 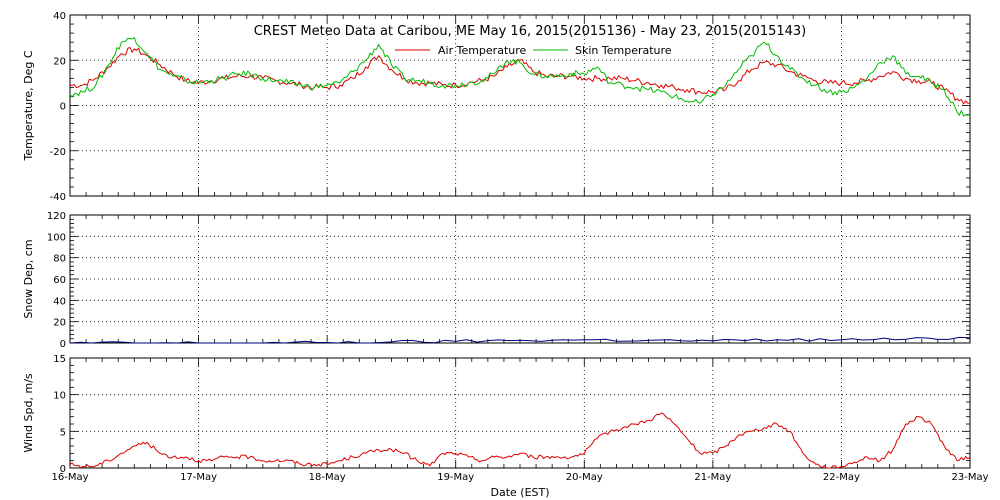 I want to click on temperature-y-tick-label: -20, so click(x=58, y=152).